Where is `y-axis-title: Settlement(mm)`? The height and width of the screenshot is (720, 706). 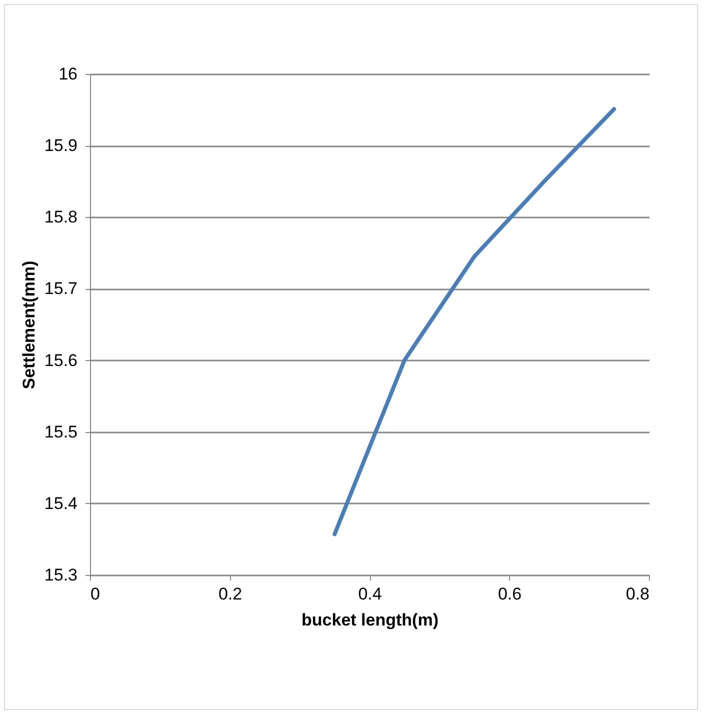 y-axis-title: Settlement(mm) is located at coordinates (28, 325).